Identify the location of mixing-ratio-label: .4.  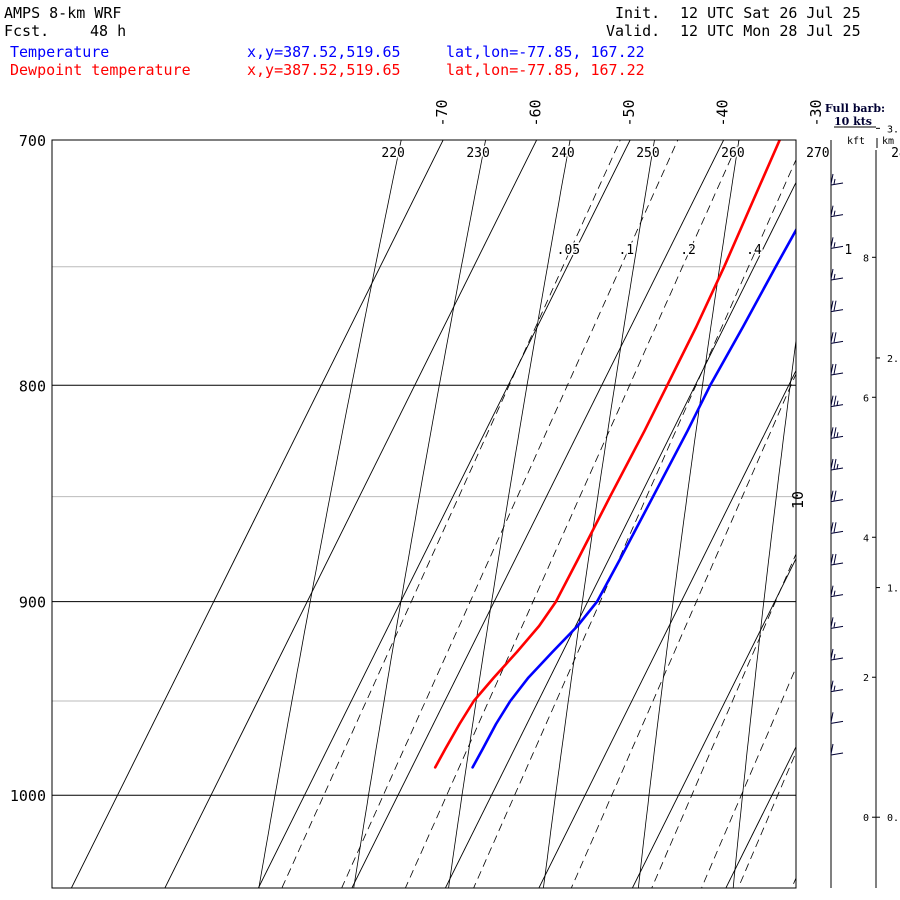
(754, 250).